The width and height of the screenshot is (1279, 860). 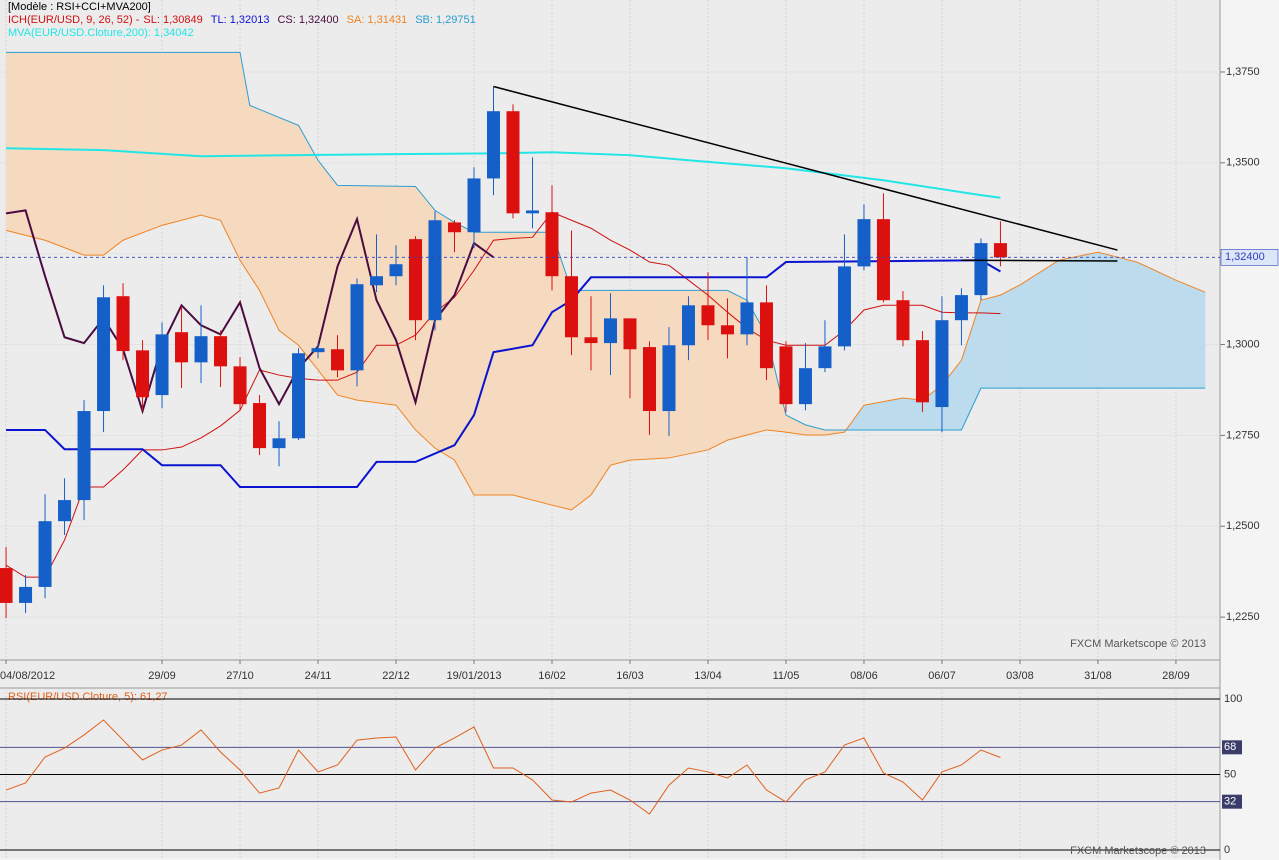 What do you see at coordinates (1098, 676) in the screenshot?
I see `x-tick-label: 31/08` at bounding box center [1098, 676].